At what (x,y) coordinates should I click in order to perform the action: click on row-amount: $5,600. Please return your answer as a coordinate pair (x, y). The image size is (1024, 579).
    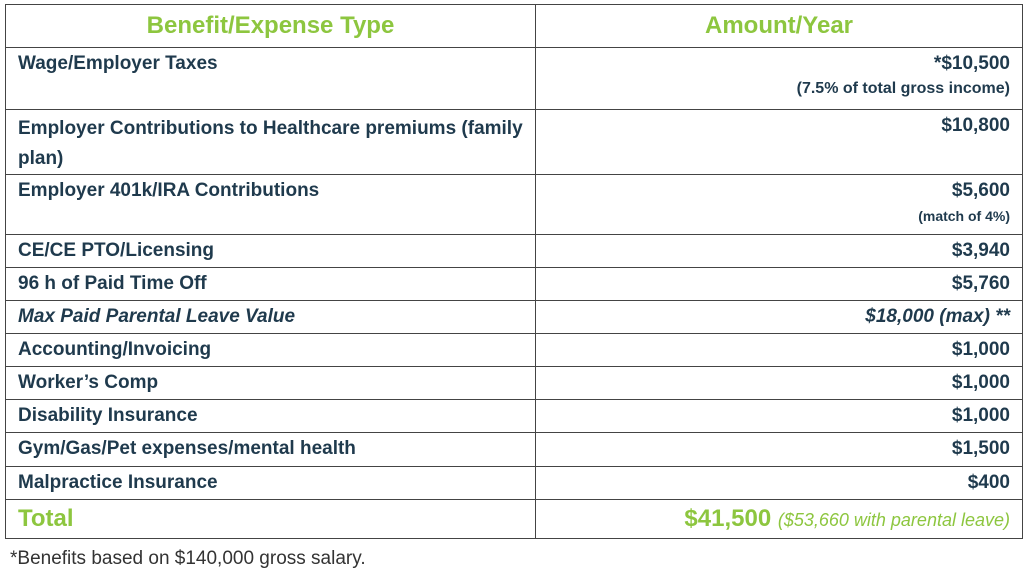
    Looking at the image, I should click on (980, 190).